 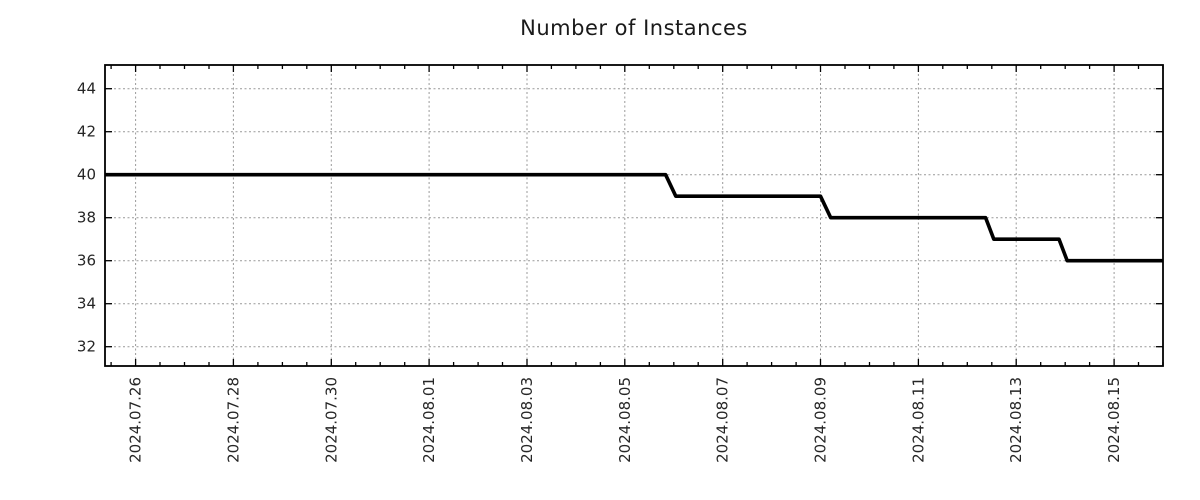 I want to click on x-tick-label: 2024.07.28, so click(x=233, y=420).